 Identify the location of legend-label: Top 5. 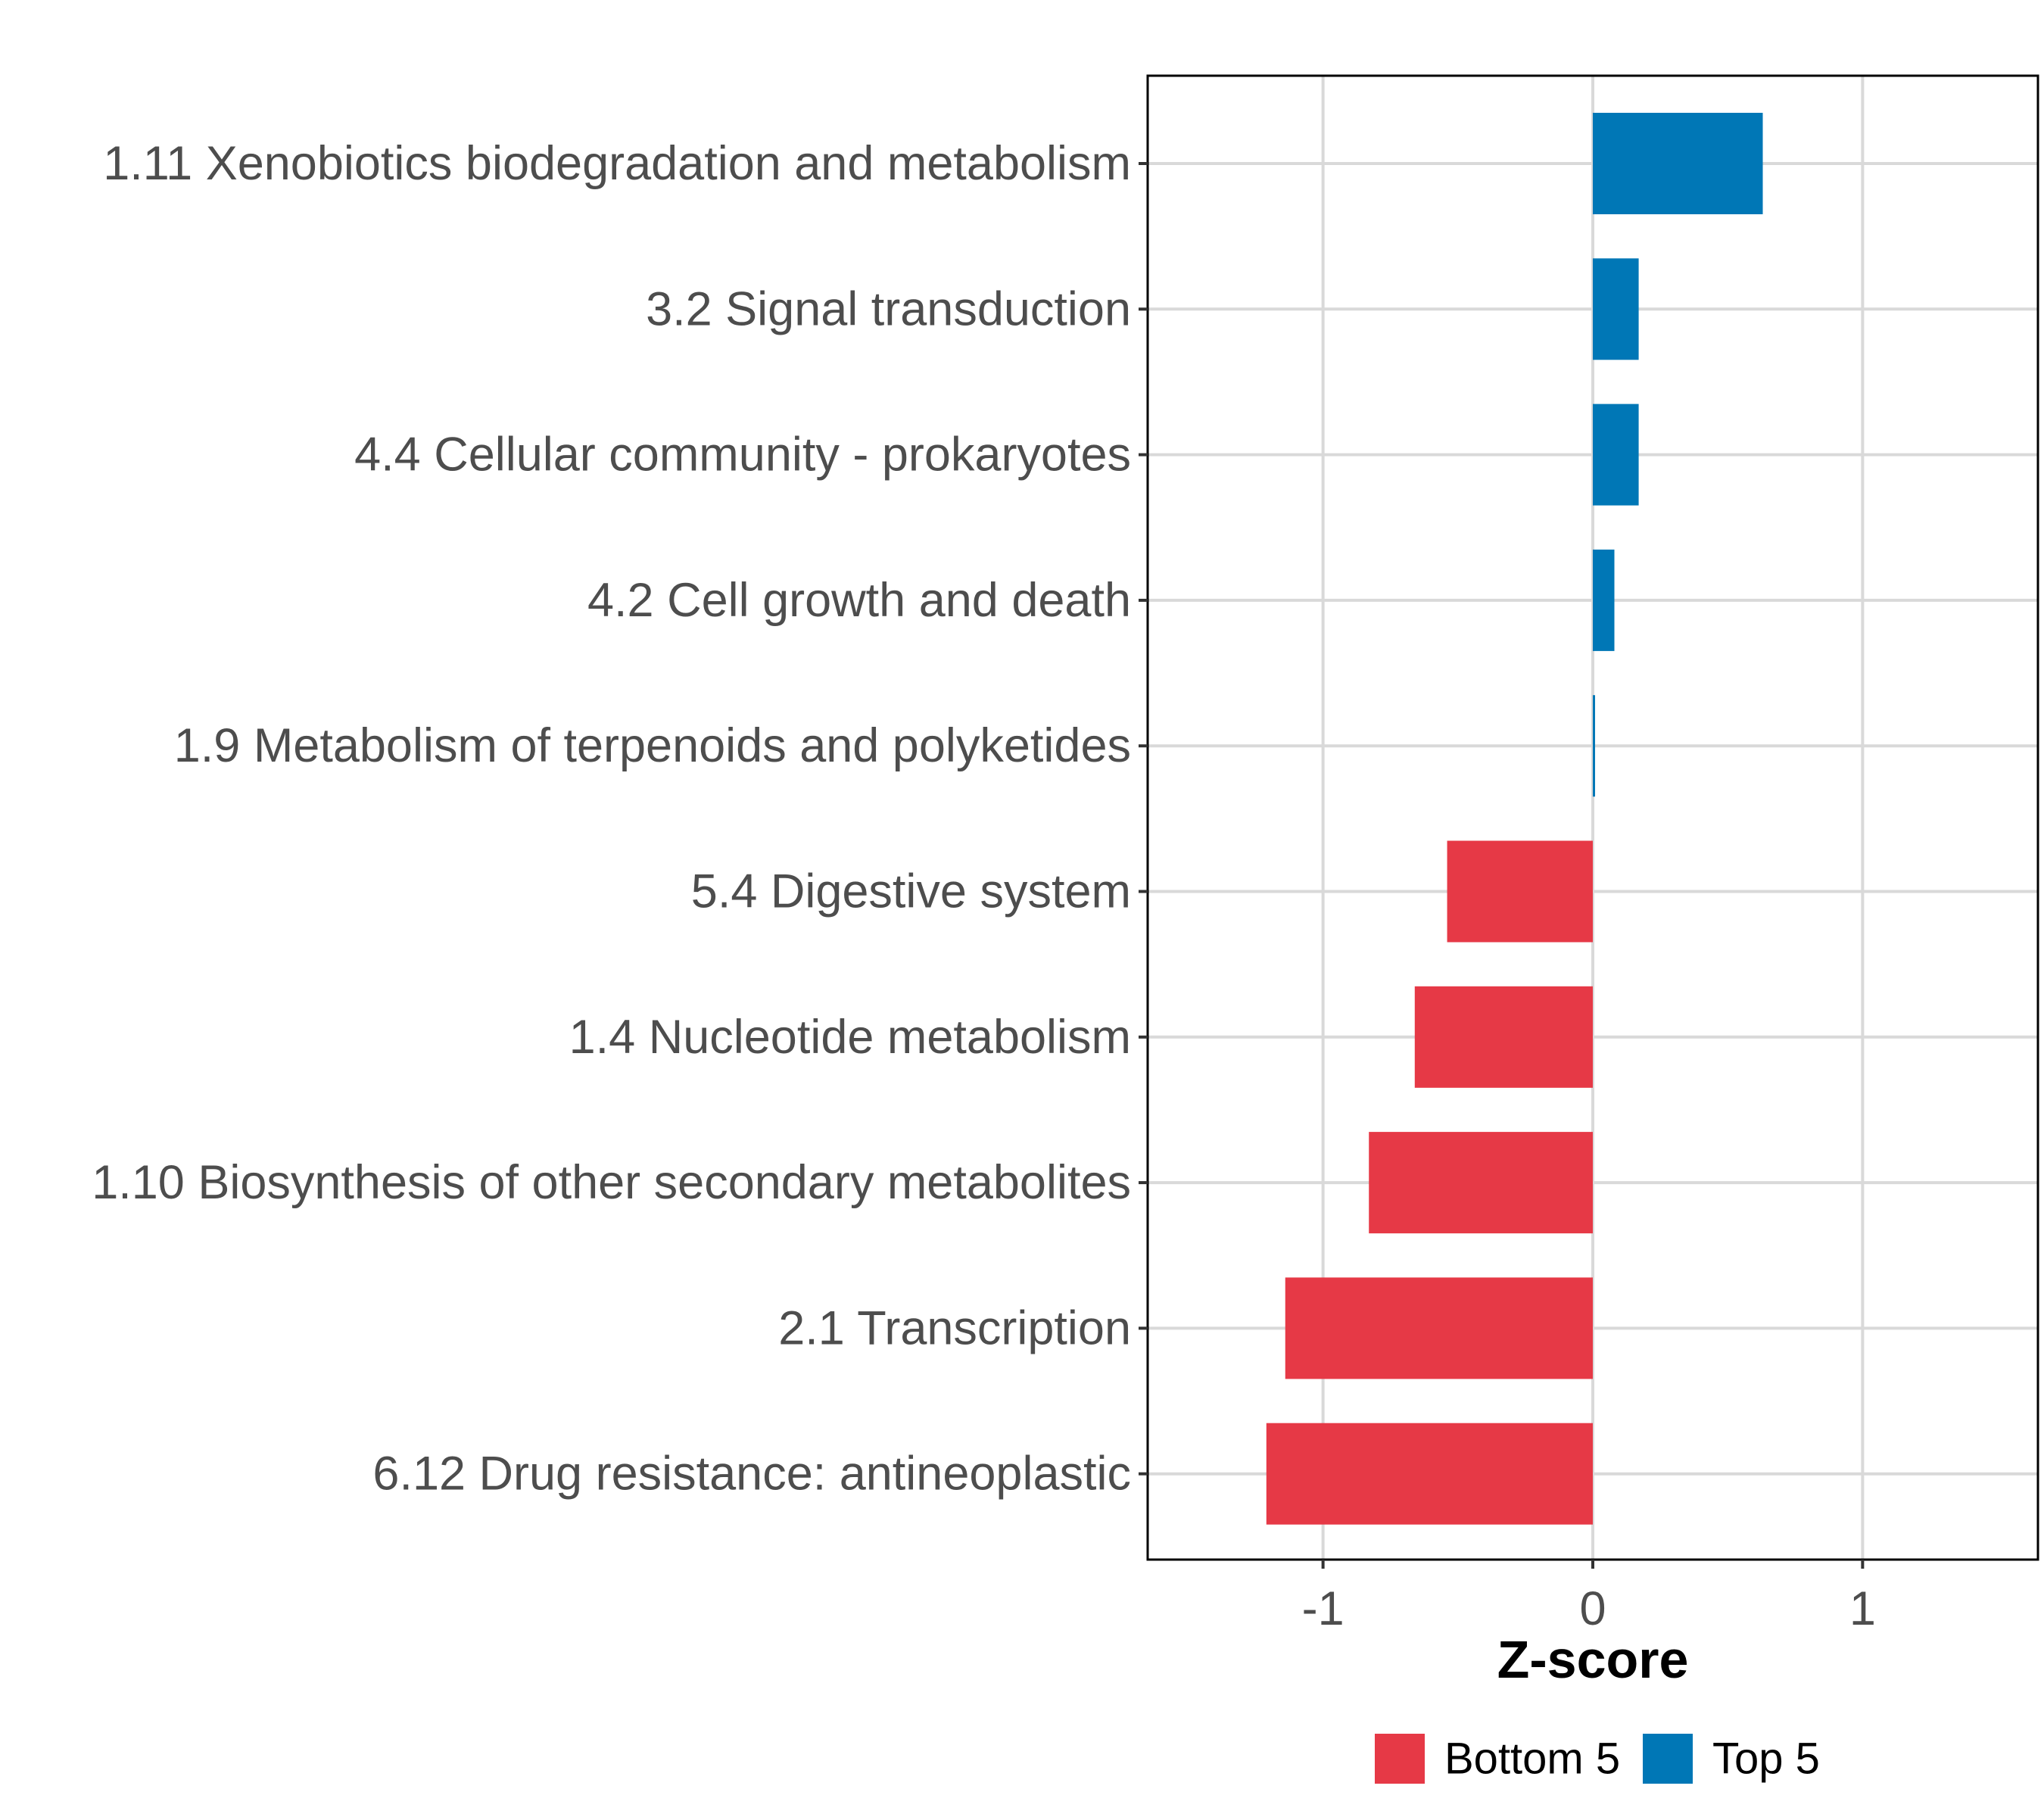
(1766, 1759).